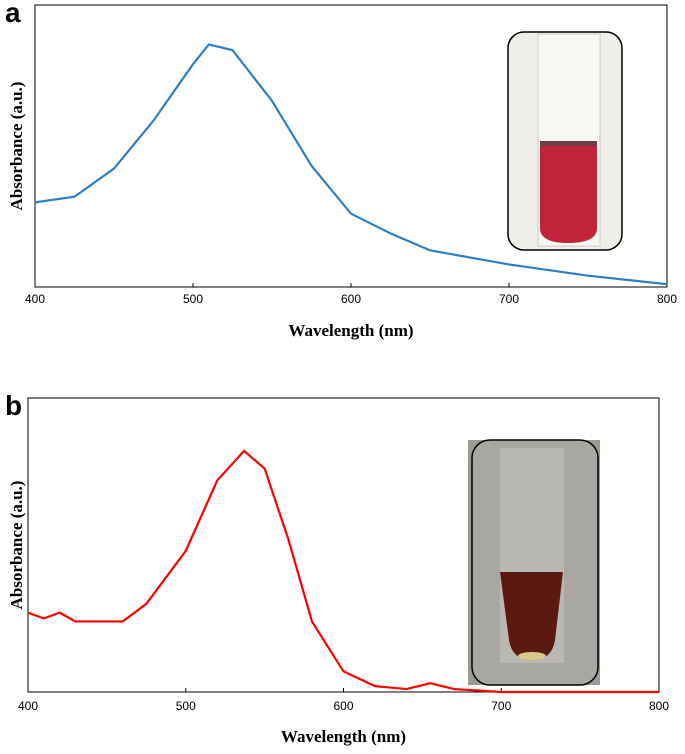  Describe the element at coordinates (534, 562) in the screenshot. I see `inset-photo-b` at that location.